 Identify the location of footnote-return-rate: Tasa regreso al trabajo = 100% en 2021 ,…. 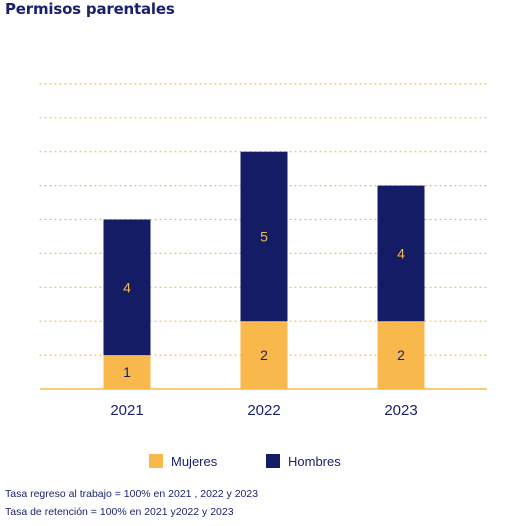
(132, 494).